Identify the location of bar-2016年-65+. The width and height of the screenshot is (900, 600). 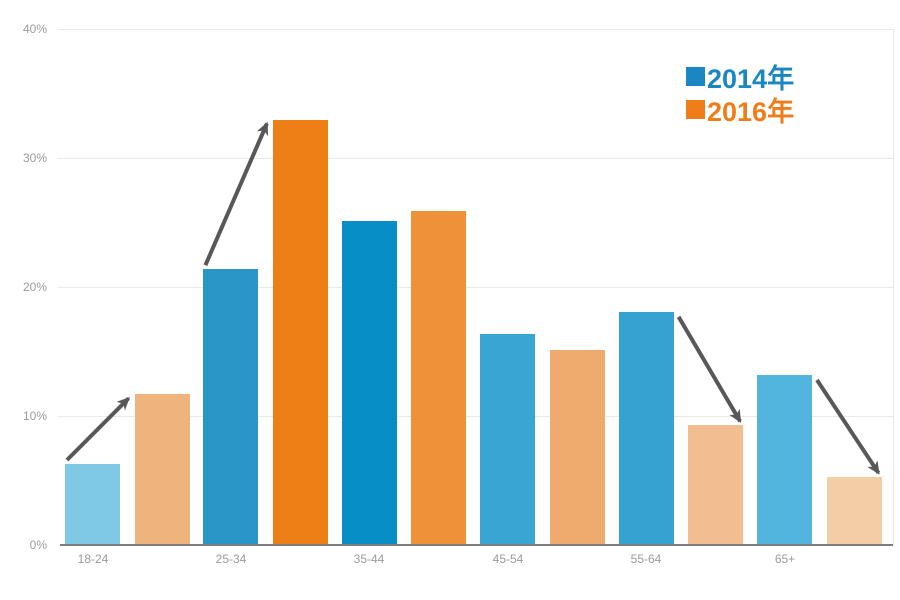
(854, 510).